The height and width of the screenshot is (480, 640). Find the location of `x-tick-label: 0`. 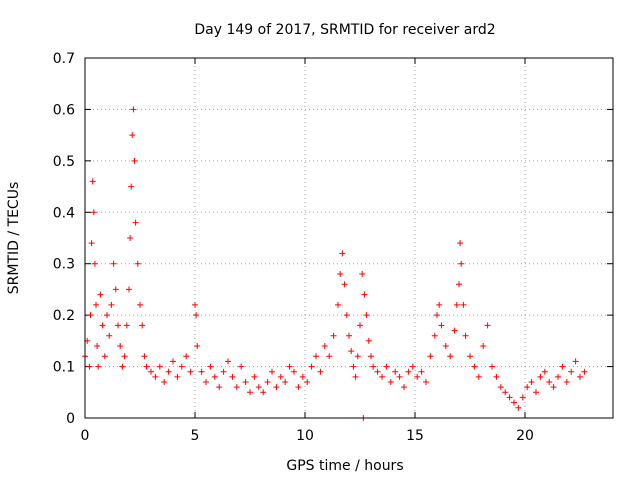

x-tick-label: 0 is located at coordinates (85, 436).